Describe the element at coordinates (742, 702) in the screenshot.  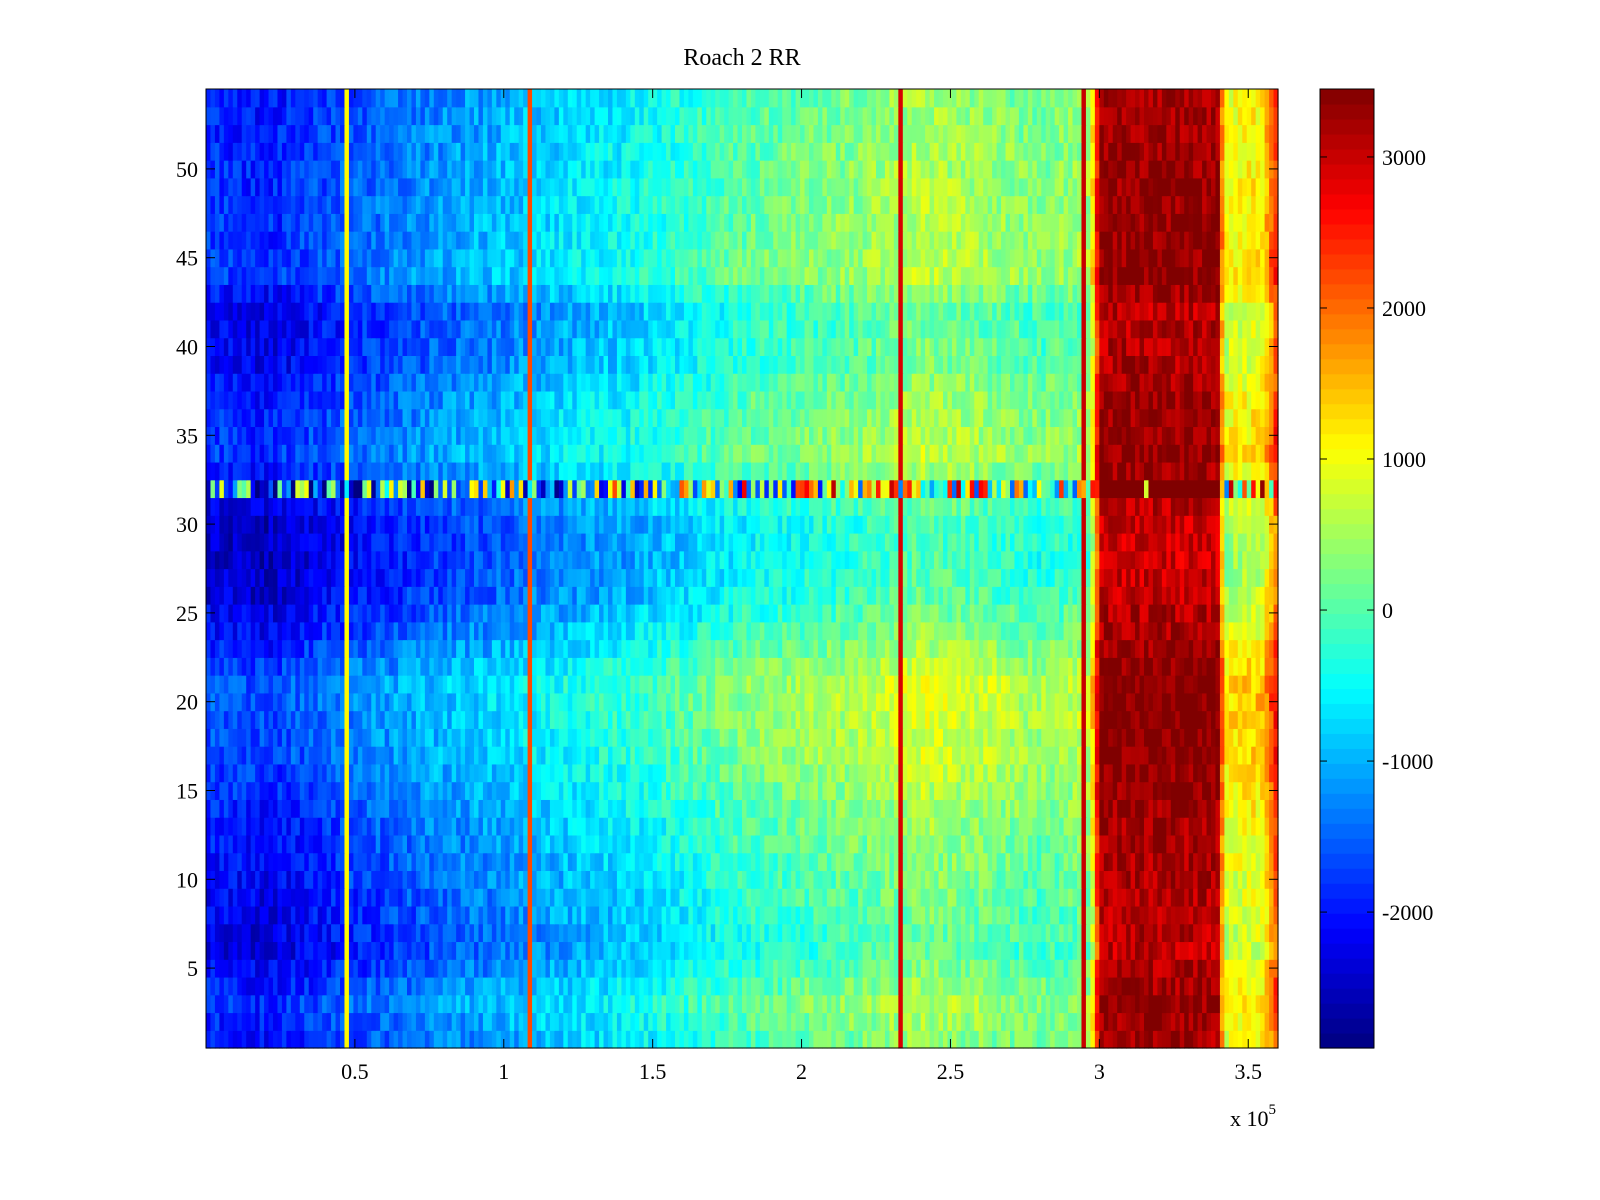
I see `heatmap-row` at that location.